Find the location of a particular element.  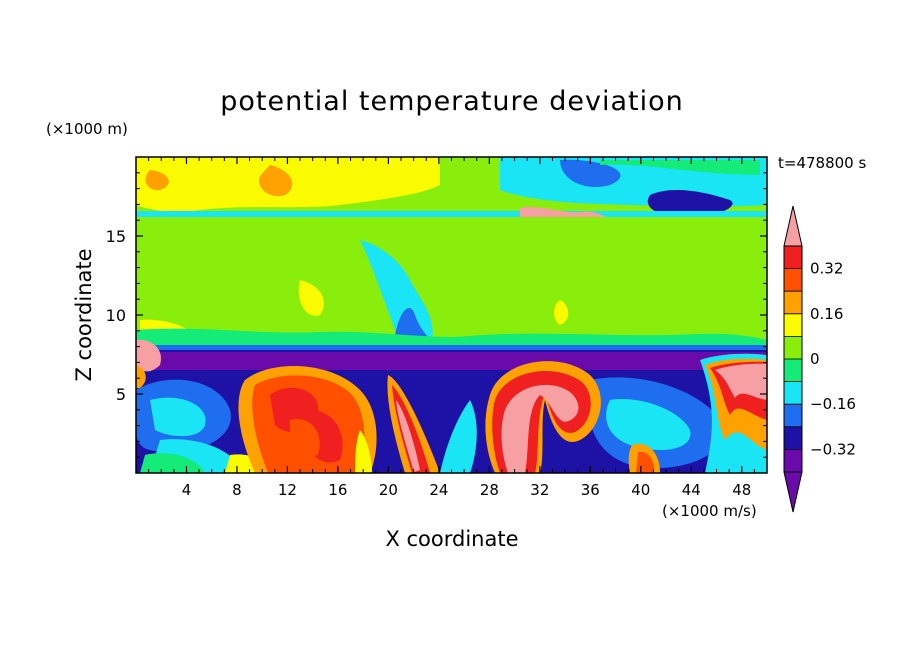

colorbar-extend-bottom is located at coordinates (793, 492).